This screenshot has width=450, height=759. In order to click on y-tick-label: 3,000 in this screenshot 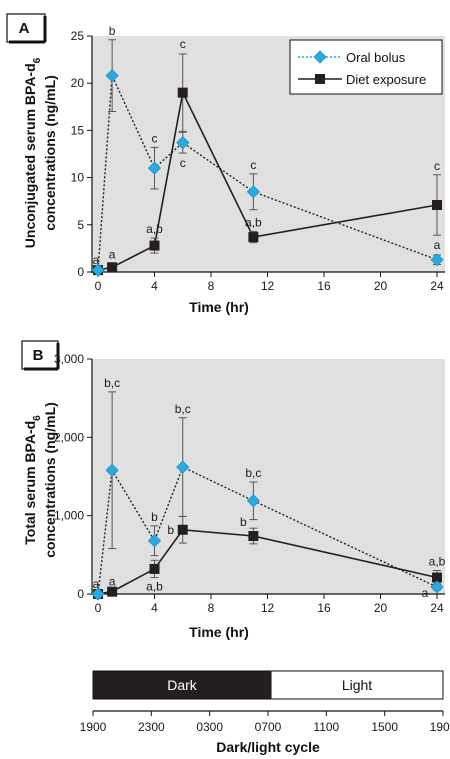, I will do `click(69, 359)`.